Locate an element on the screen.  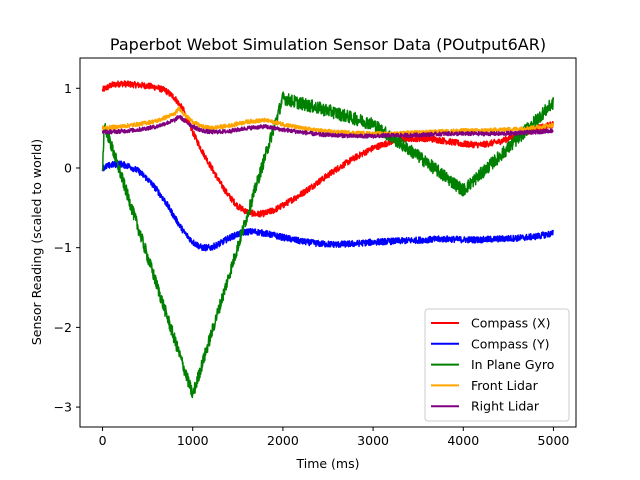
x-axis-ticks: 0 1000 2000 3000 4000 5000 is located at coordinates (334, 437).